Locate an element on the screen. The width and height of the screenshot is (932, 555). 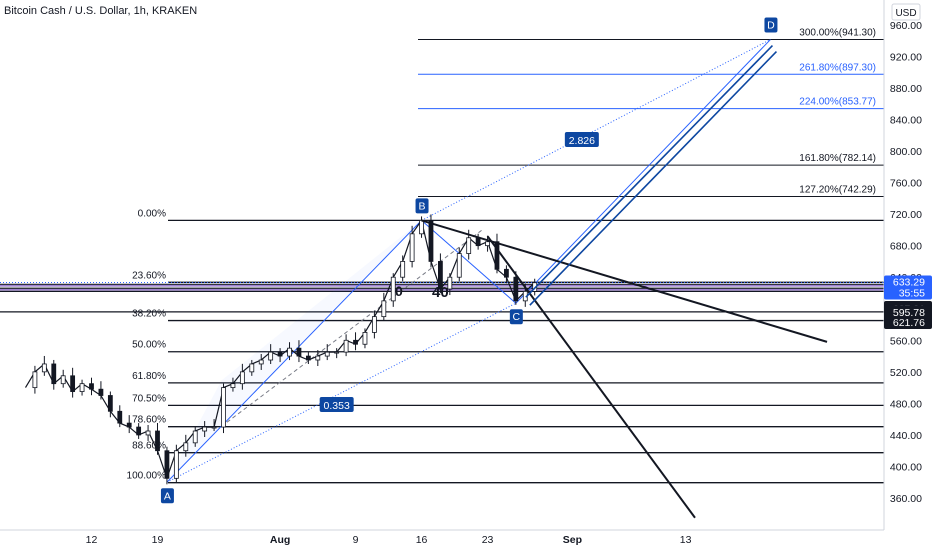
price-badge is located at coordinates (908, 312).